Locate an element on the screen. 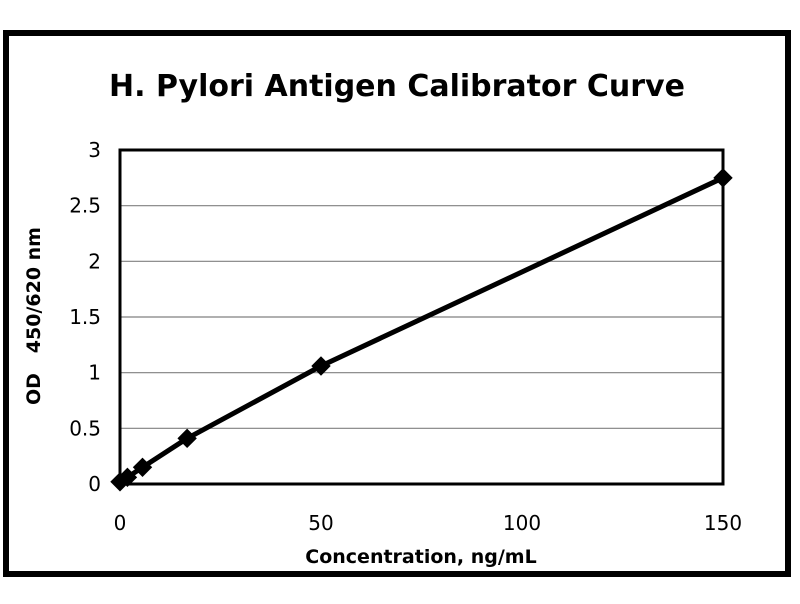 This screenshot has width=800, height=604. x-tick-label: 150 is located at coordinates (723, 523).